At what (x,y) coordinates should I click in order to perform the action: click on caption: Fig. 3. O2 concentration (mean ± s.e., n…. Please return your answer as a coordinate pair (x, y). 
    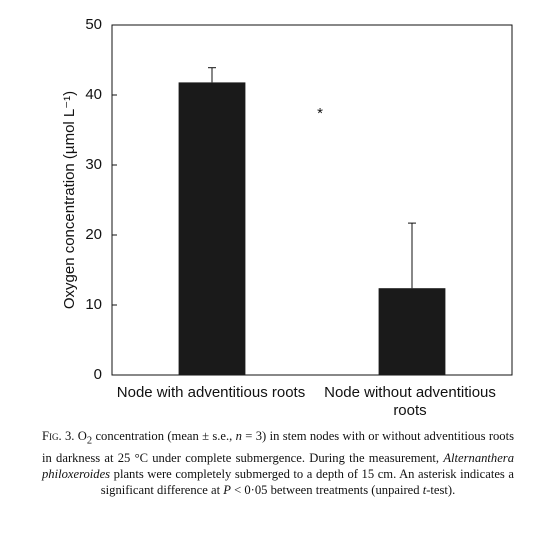
    Looking at the image, I should click on (278, 463).